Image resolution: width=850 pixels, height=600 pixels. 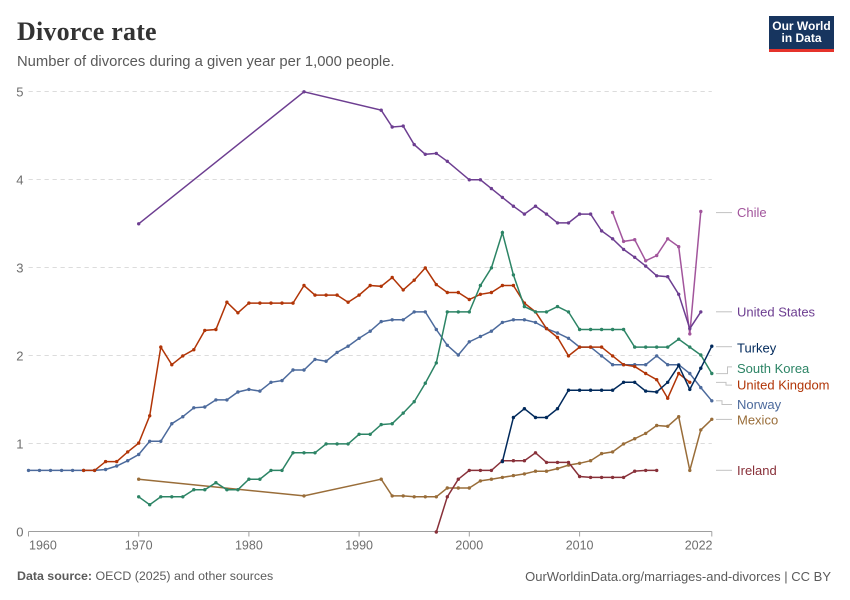 I want to click on svg-text: 1970, so click(x=139, y=546).